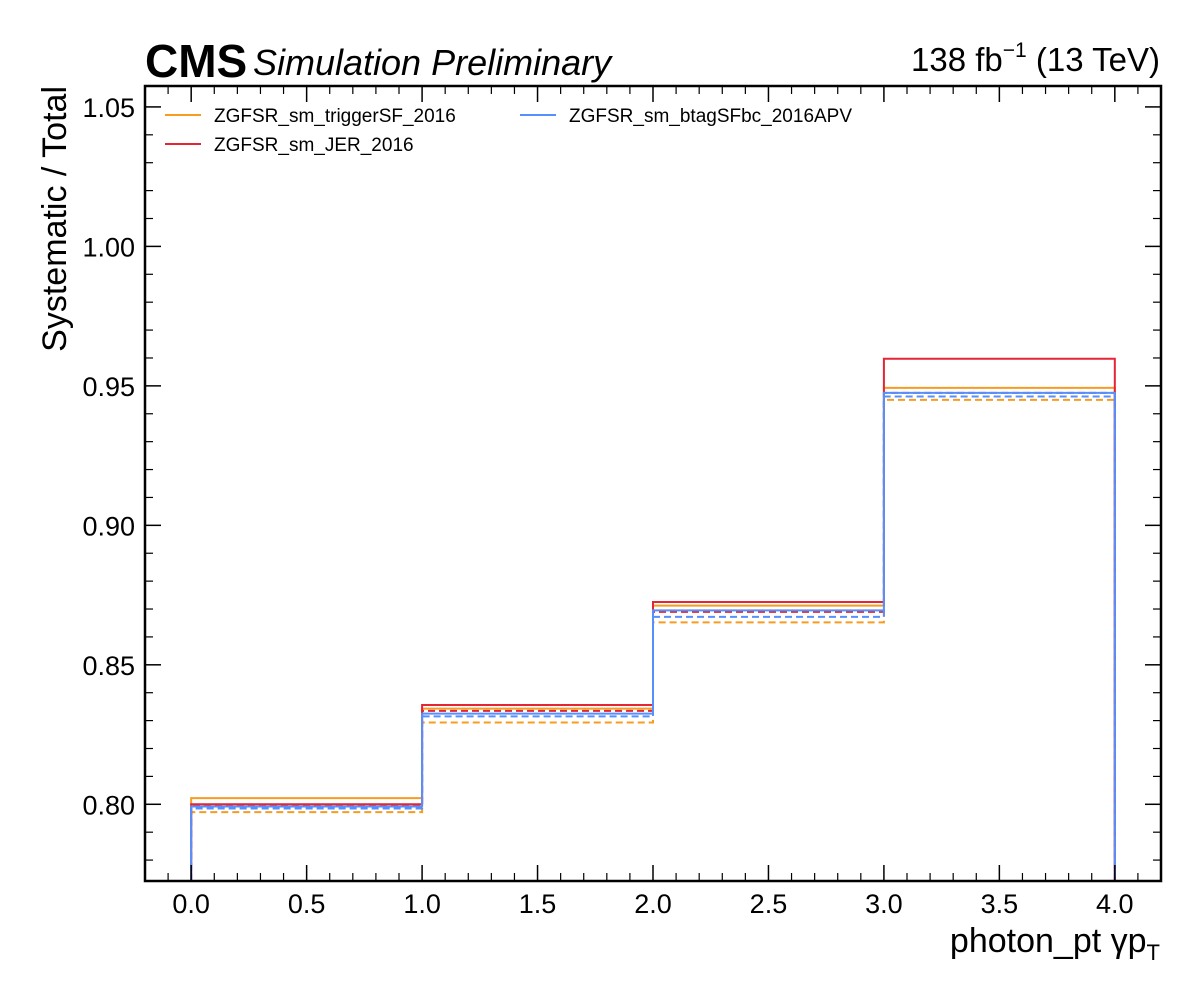 This screenshot has height=1000, width=1200. Describe the element at coordinates (108, 666) in the screenshot. I see `y-tick-label: 0.85` at that location.